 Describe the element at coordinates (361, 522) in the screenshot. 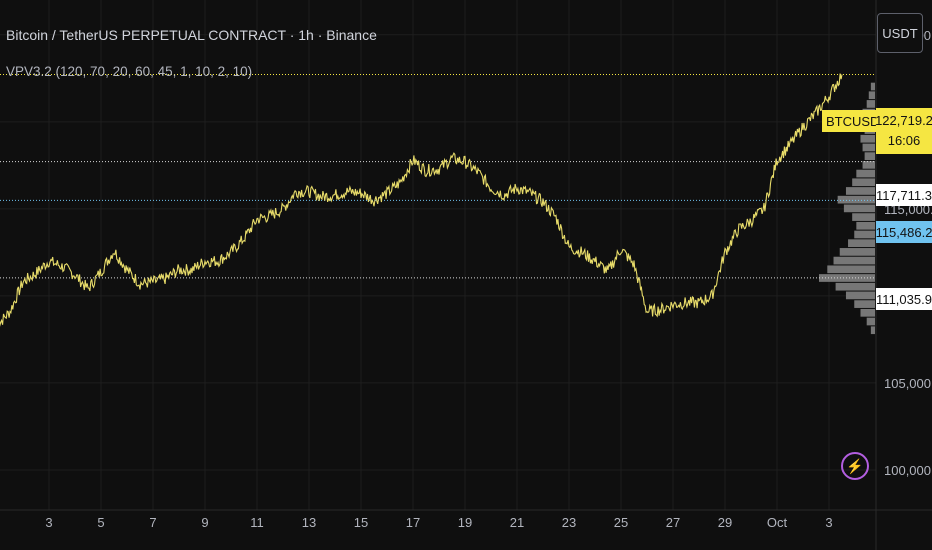

I see `x-tick-label: 15` at that location.